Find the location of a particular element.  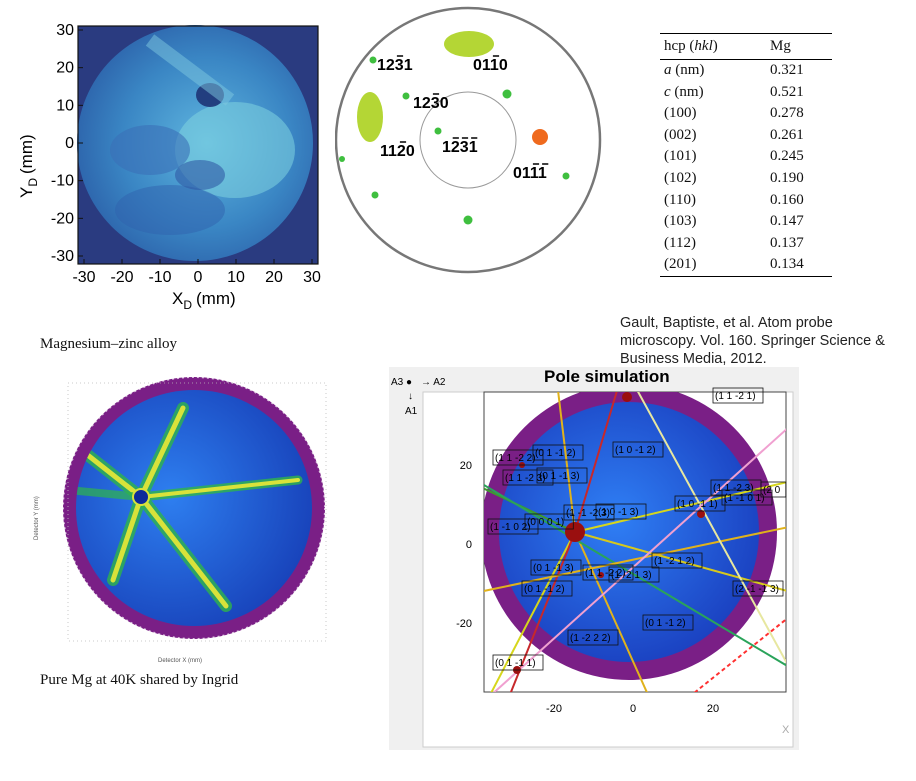

mg-y-label: Detector Y (mm) is located at coordinates (37, 518).